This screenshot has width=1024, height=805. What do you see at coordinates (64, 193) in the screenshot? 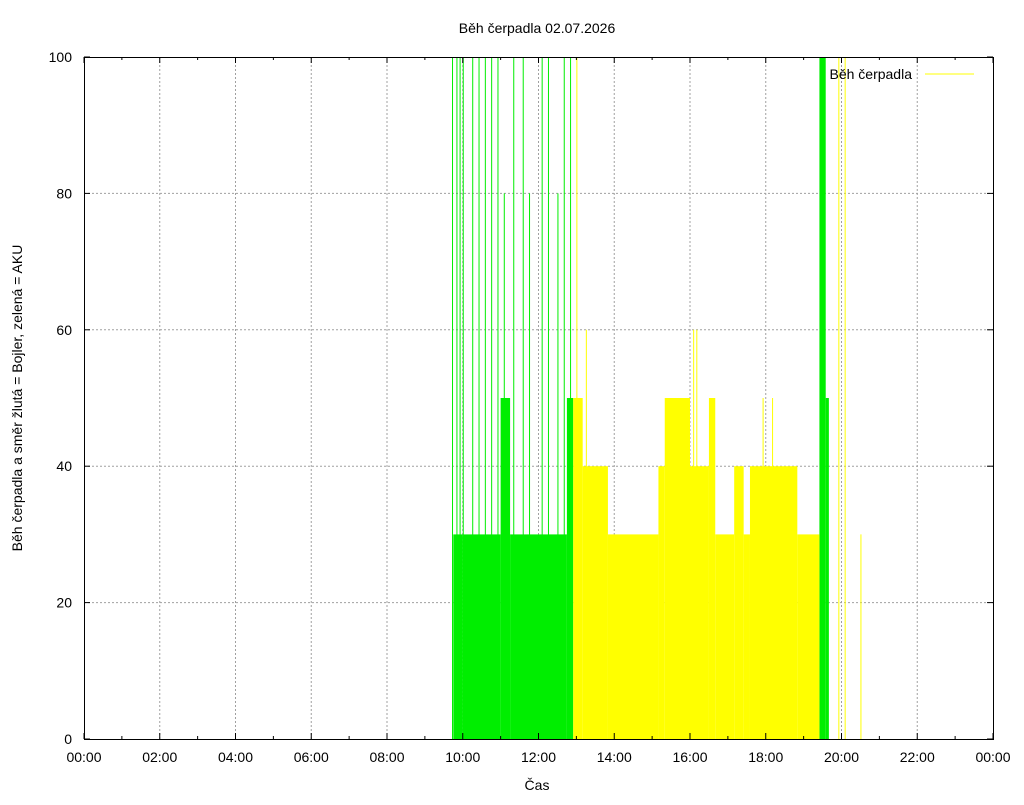
I see `y-tick-label: 80` at bounding box center [64, 193].